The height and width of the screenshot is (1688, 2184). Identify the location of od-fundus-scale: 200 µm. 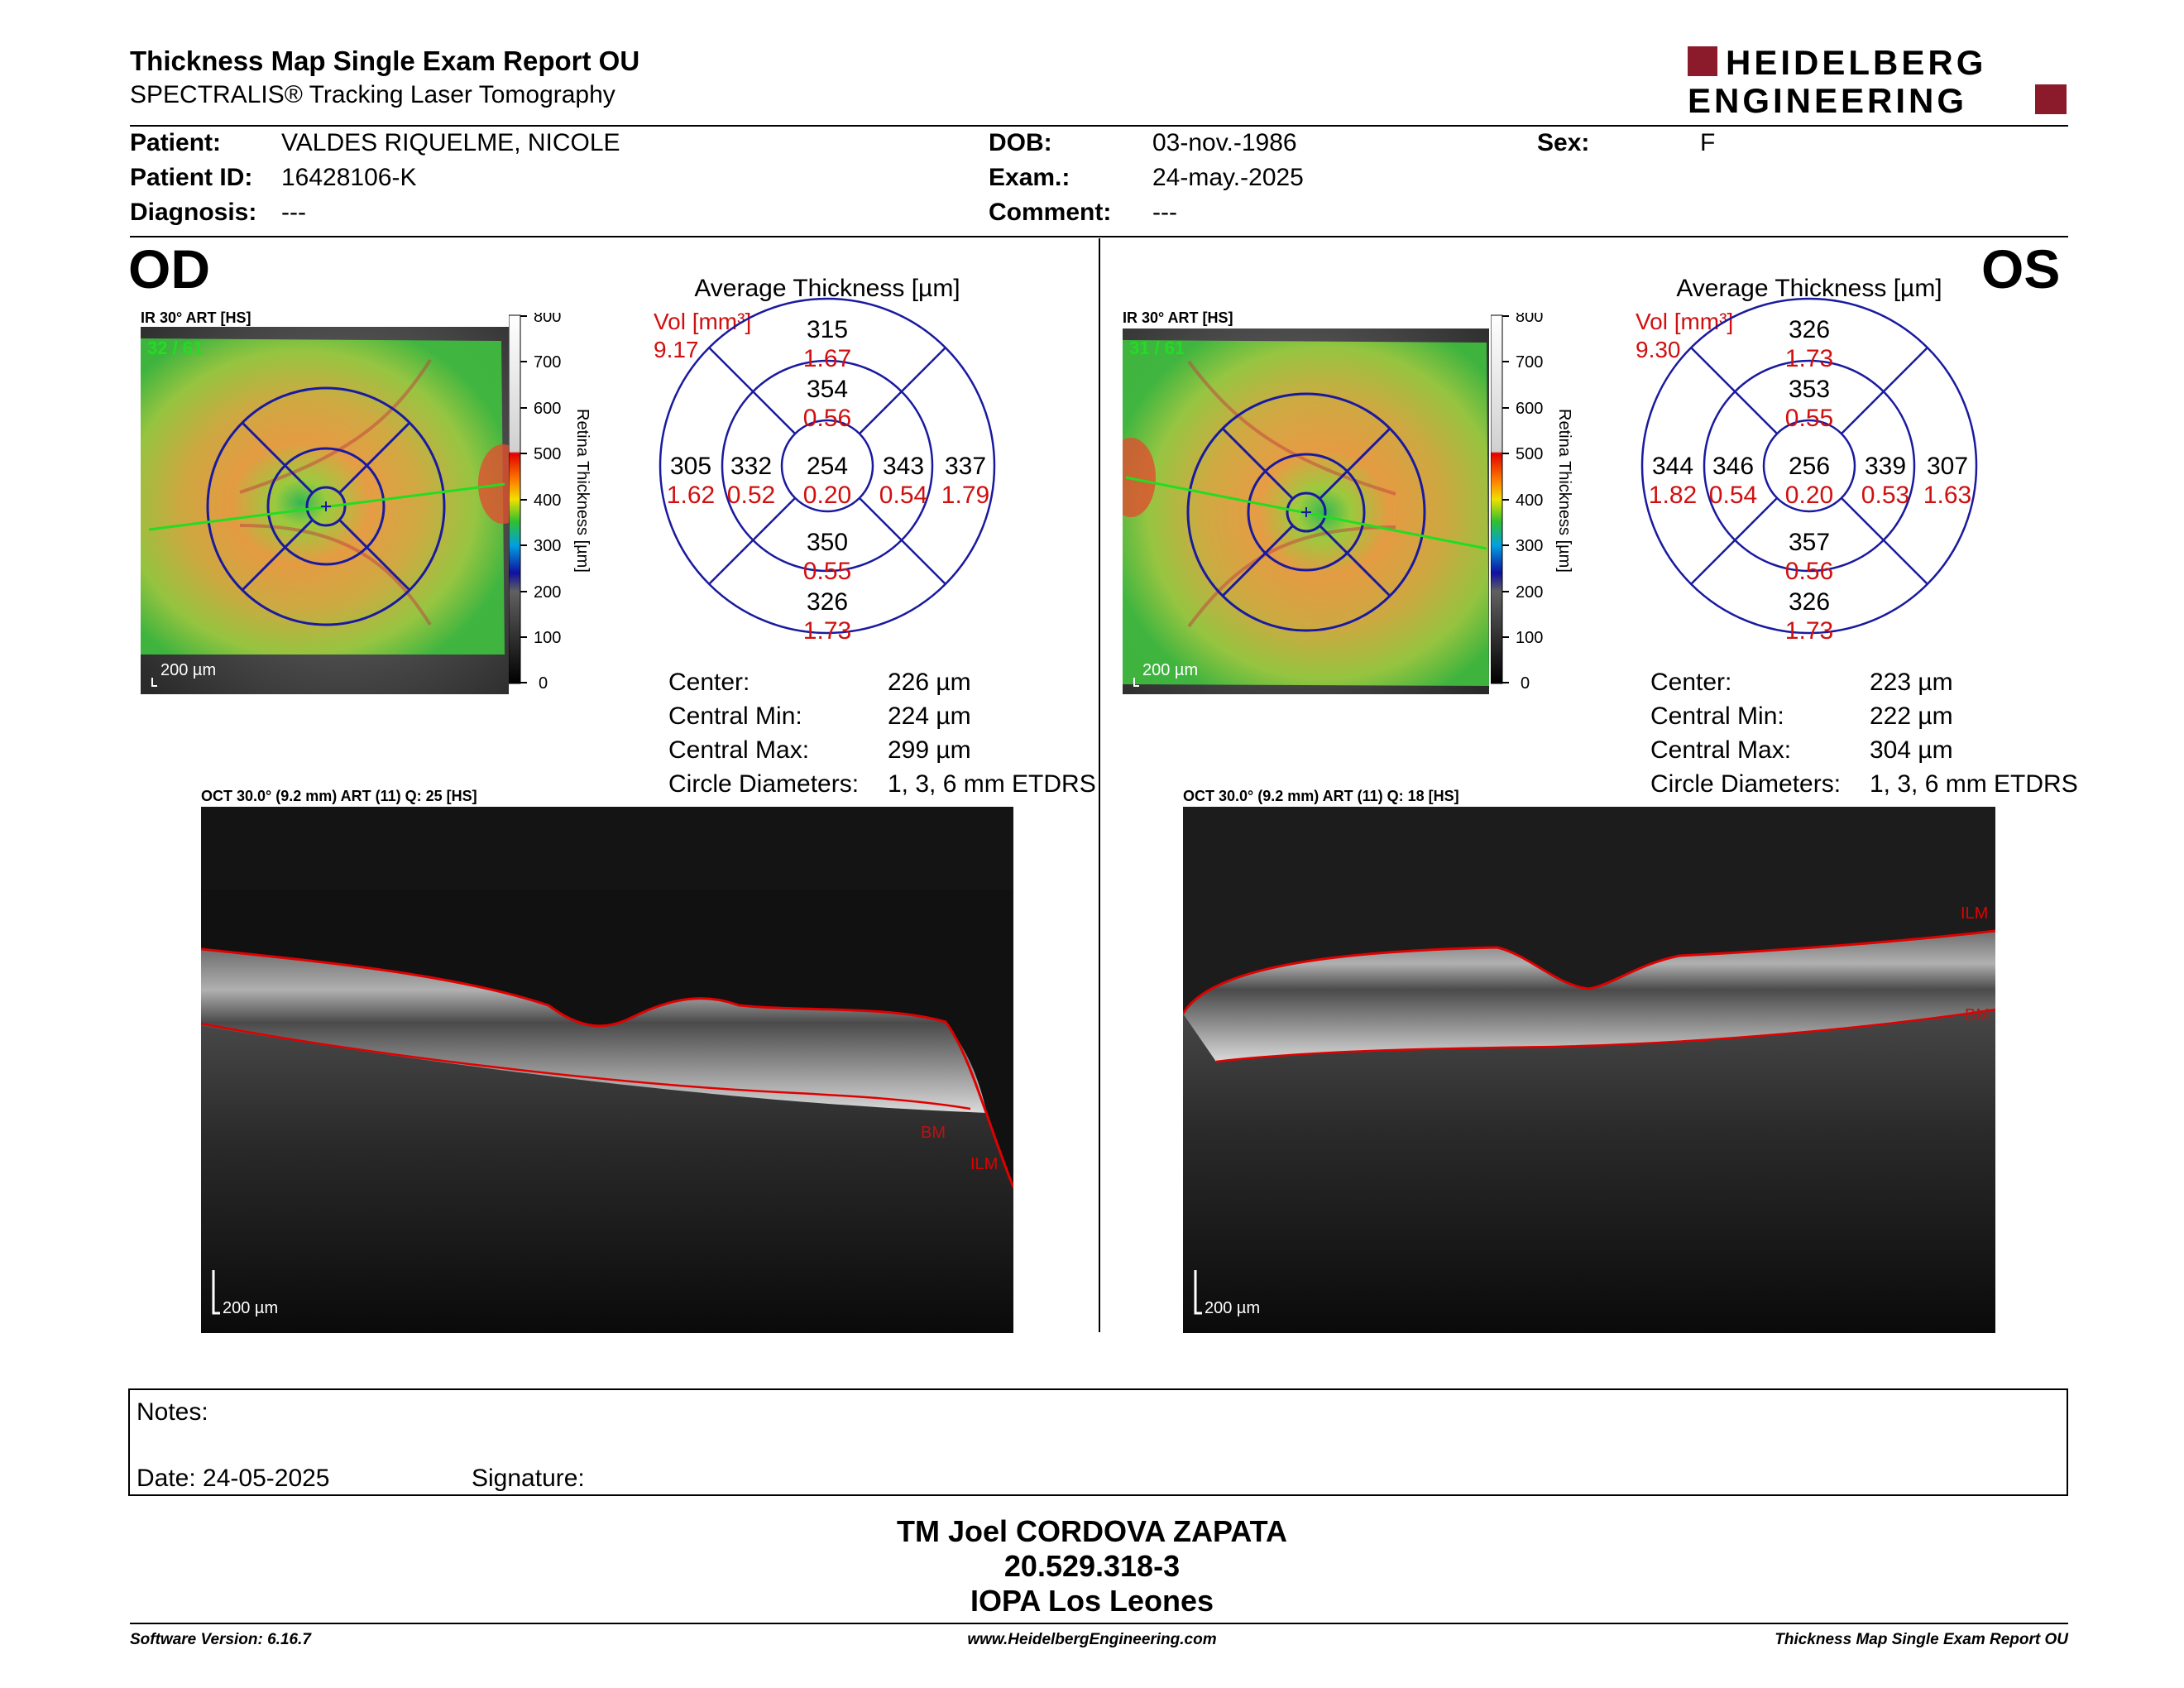
(188, 670).